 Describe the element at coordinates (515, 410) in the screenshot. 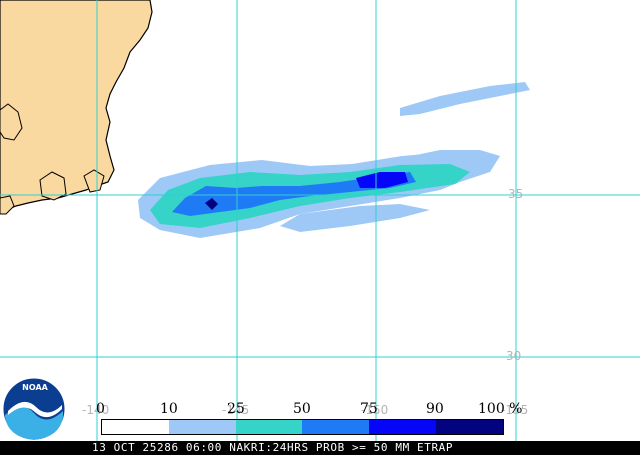

I see `lon-label-155: -155` at that location.